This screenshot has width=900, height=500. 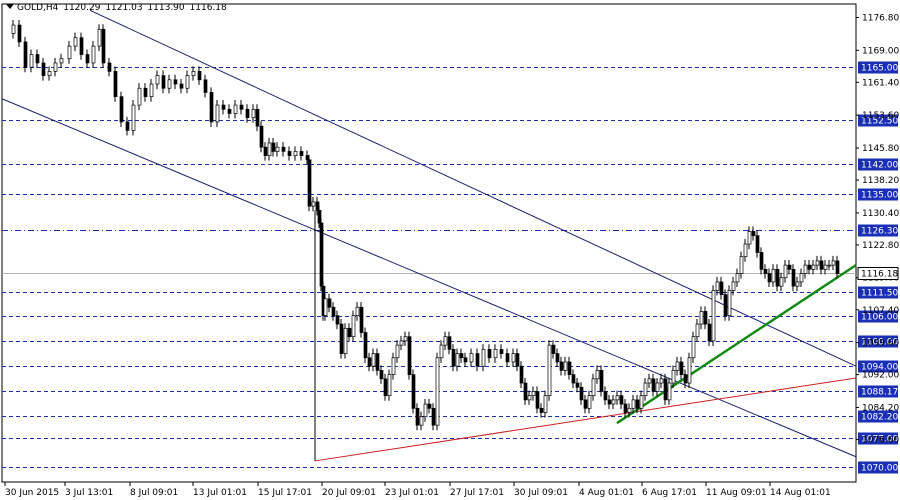 What do you see at coordinates (585, 419) in the screenshot?
I see `support-red-line` at bounding box center [585, 419].